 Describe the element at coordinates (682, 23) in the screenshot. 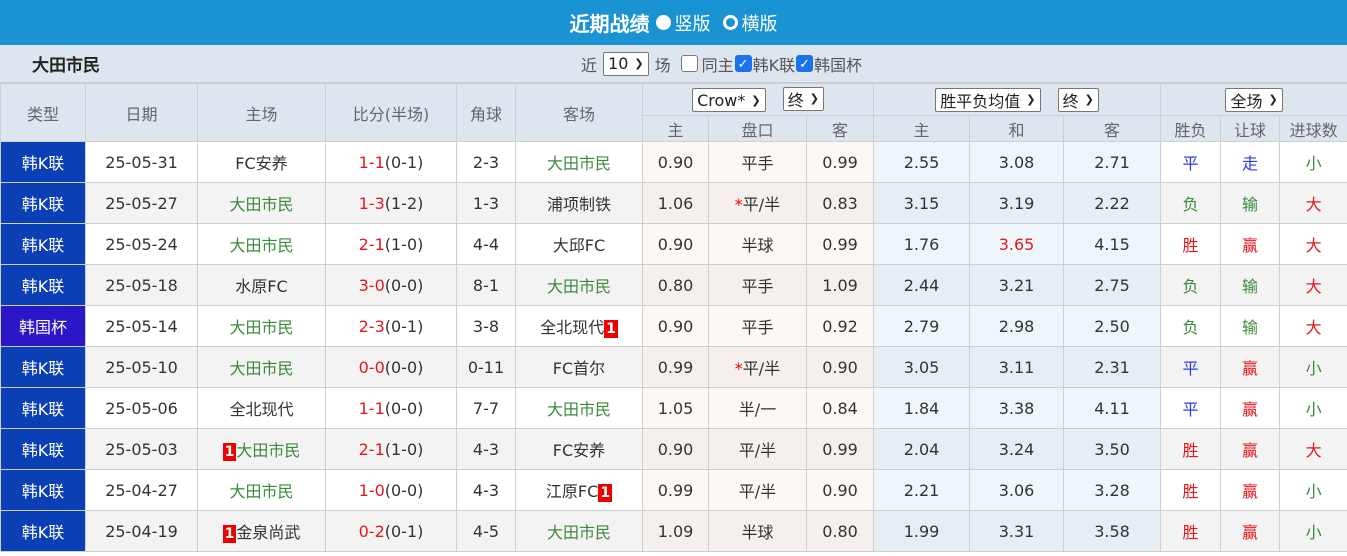

I see `layout-vertical-option: 竖版` at that location.